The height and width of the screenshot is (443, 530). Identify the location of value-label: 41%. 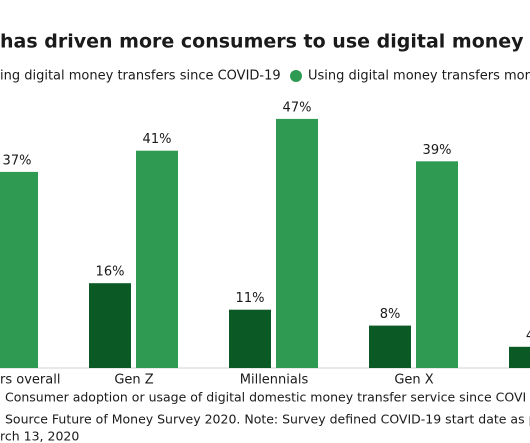
(157, 139).